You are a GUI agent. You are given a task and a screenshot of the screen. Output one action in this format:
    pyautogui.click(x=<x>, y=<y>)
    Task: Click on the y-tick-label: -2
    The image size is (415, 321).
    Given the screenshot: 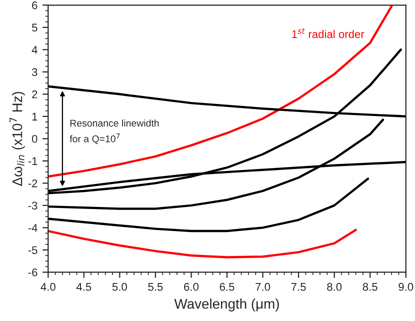 What is the action you would take?
    pyautogui.click(x=33, y=183)
    